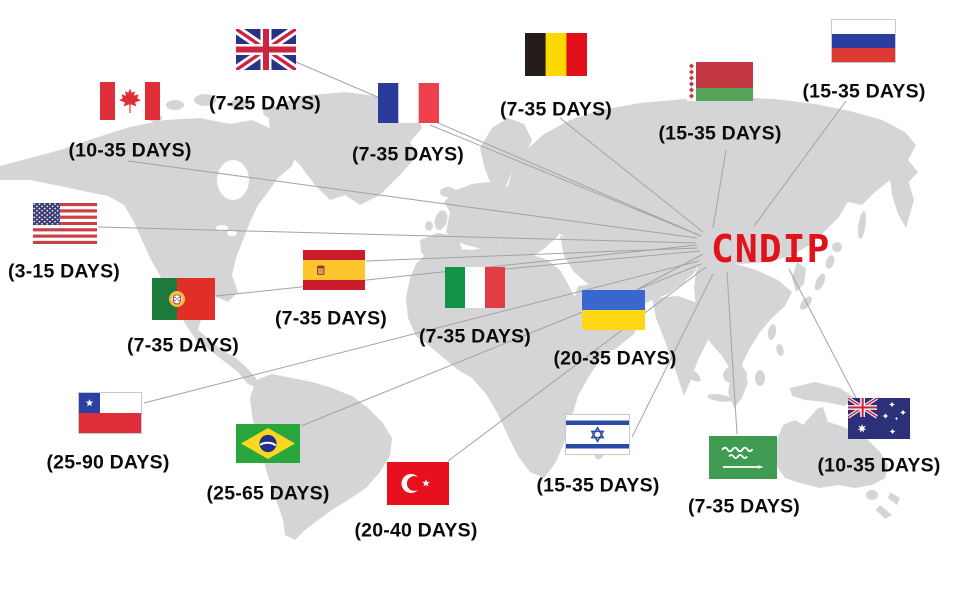 Image resolution: width=960 pixels, height=600 pixels. What do you see at coordinates (744, 506) in the screenshot?
I see `days-label-saudi-arabia: (7-35 DAYS)` at bounding box center [744, 506].